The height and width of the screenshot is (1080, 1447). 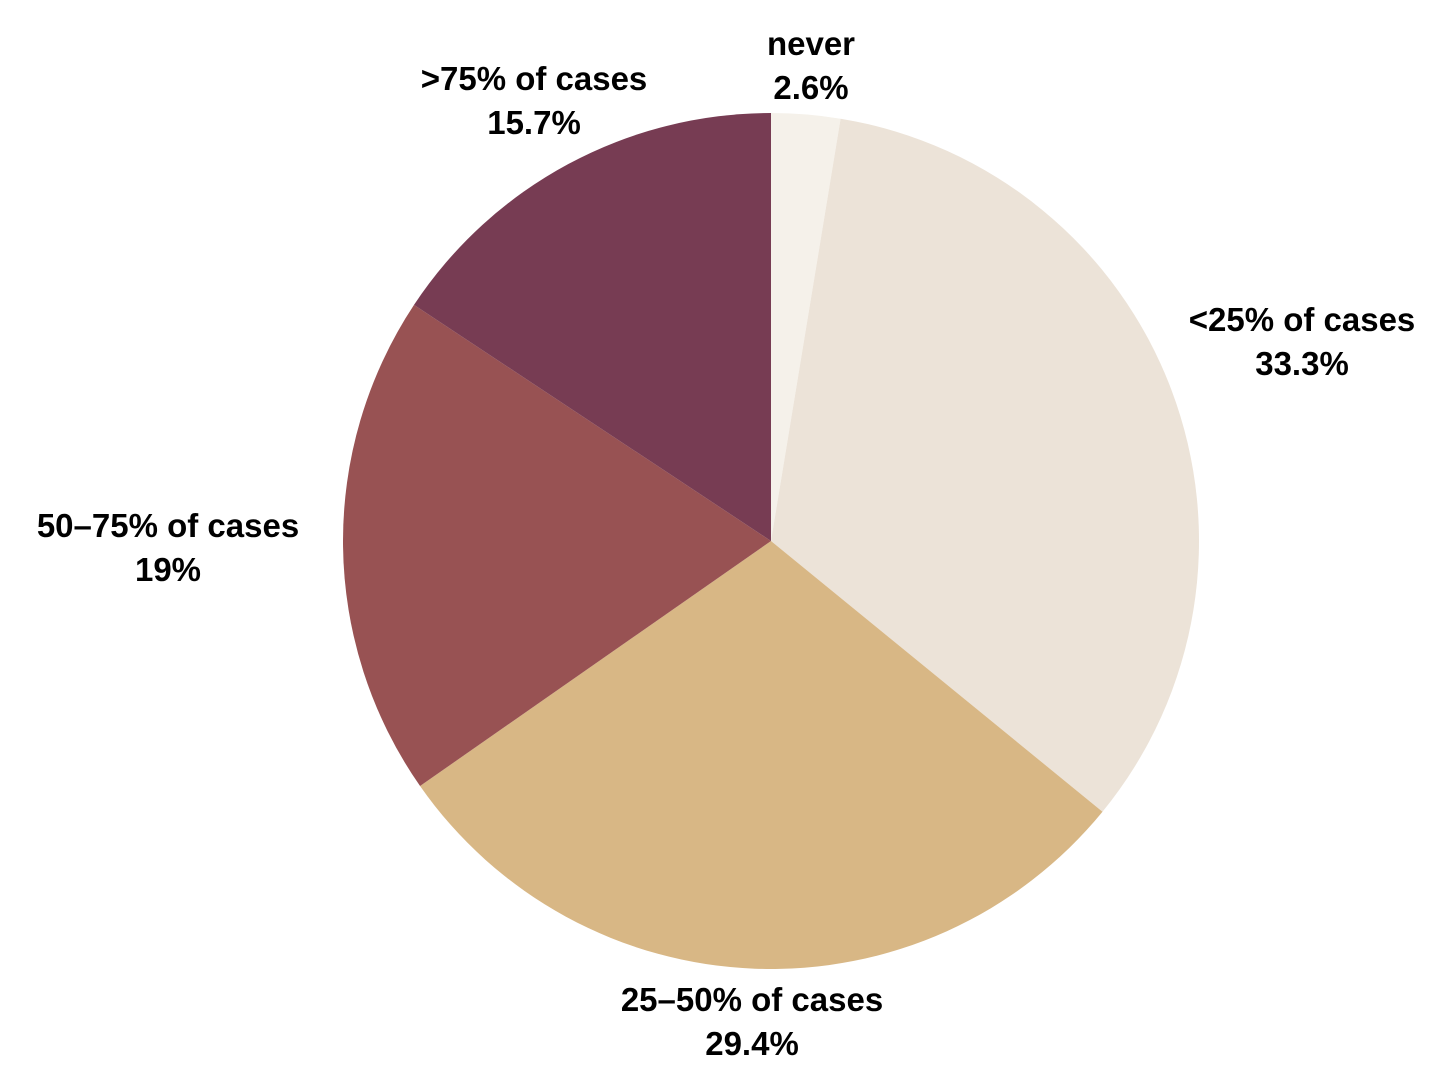 I want to click on slice-category-label: >75% of cases, so click(x=534, y=78).